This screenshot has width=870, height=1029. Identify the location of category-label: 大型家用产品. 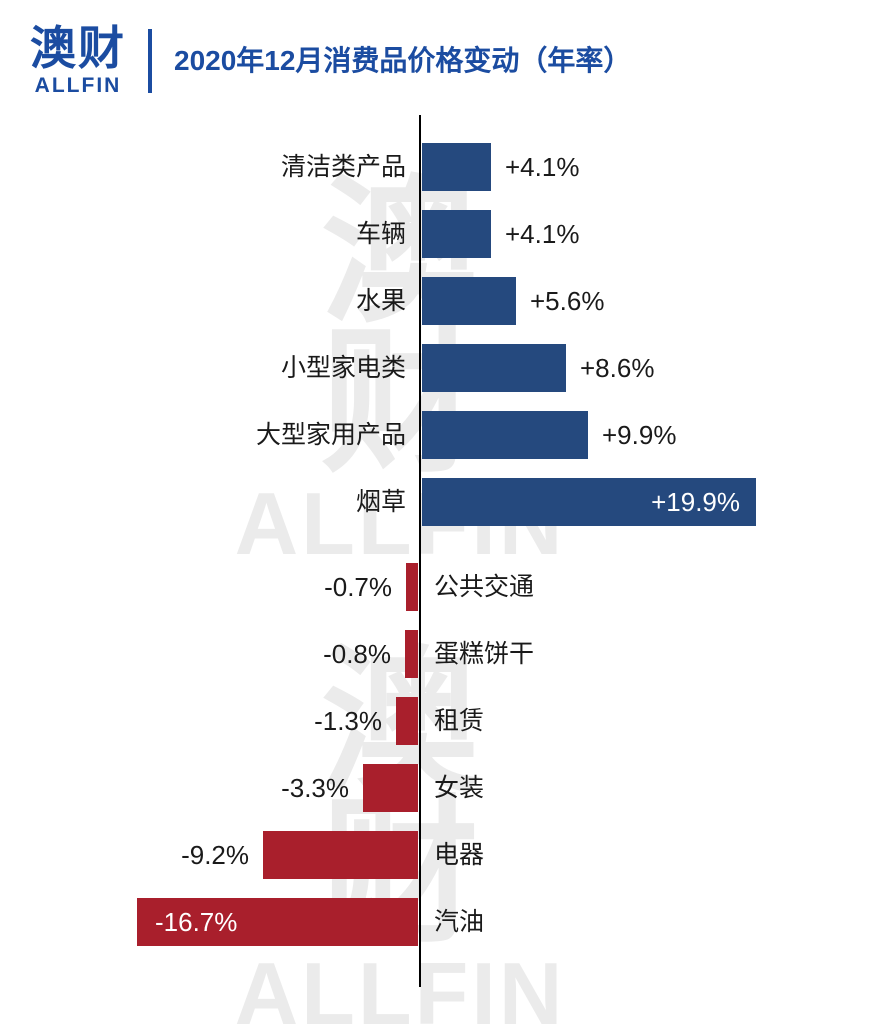
(330, 435).